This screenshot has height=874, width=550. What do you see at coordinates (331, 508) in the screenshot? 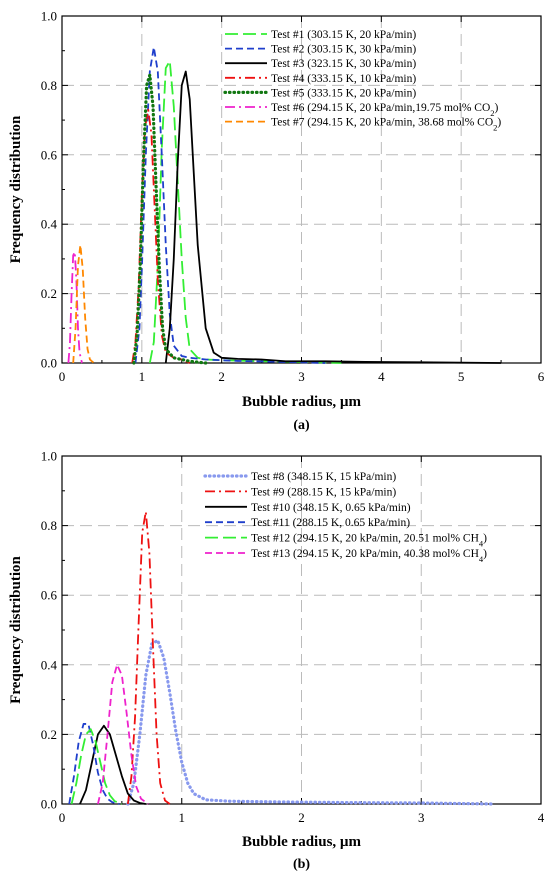
I see `legend-entry: Test #10 (348.15 K, 0.65 kPa/min)` at bounding box center [331, 508].